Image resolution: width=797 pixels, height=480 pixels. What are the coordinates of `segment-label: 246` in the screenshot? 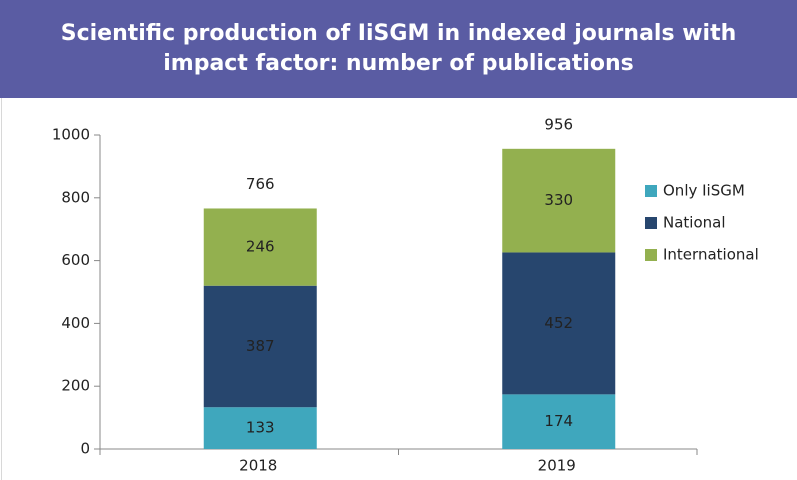 It's located at (260, 247).